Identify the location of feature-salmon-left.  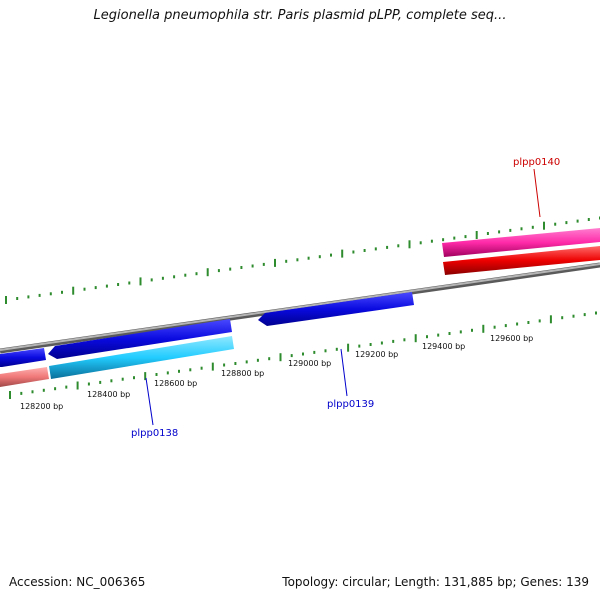
(24, 377).